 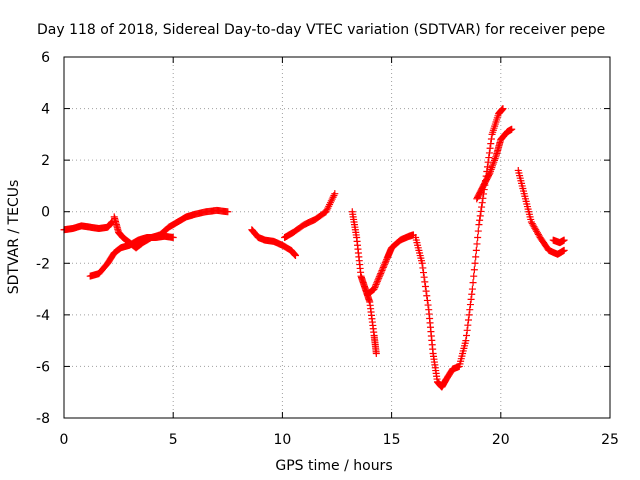 What do you see at coordinates (45, 110) in the screenshot?
I see `y-tick-label: 4` at bounding box center [45, 110].